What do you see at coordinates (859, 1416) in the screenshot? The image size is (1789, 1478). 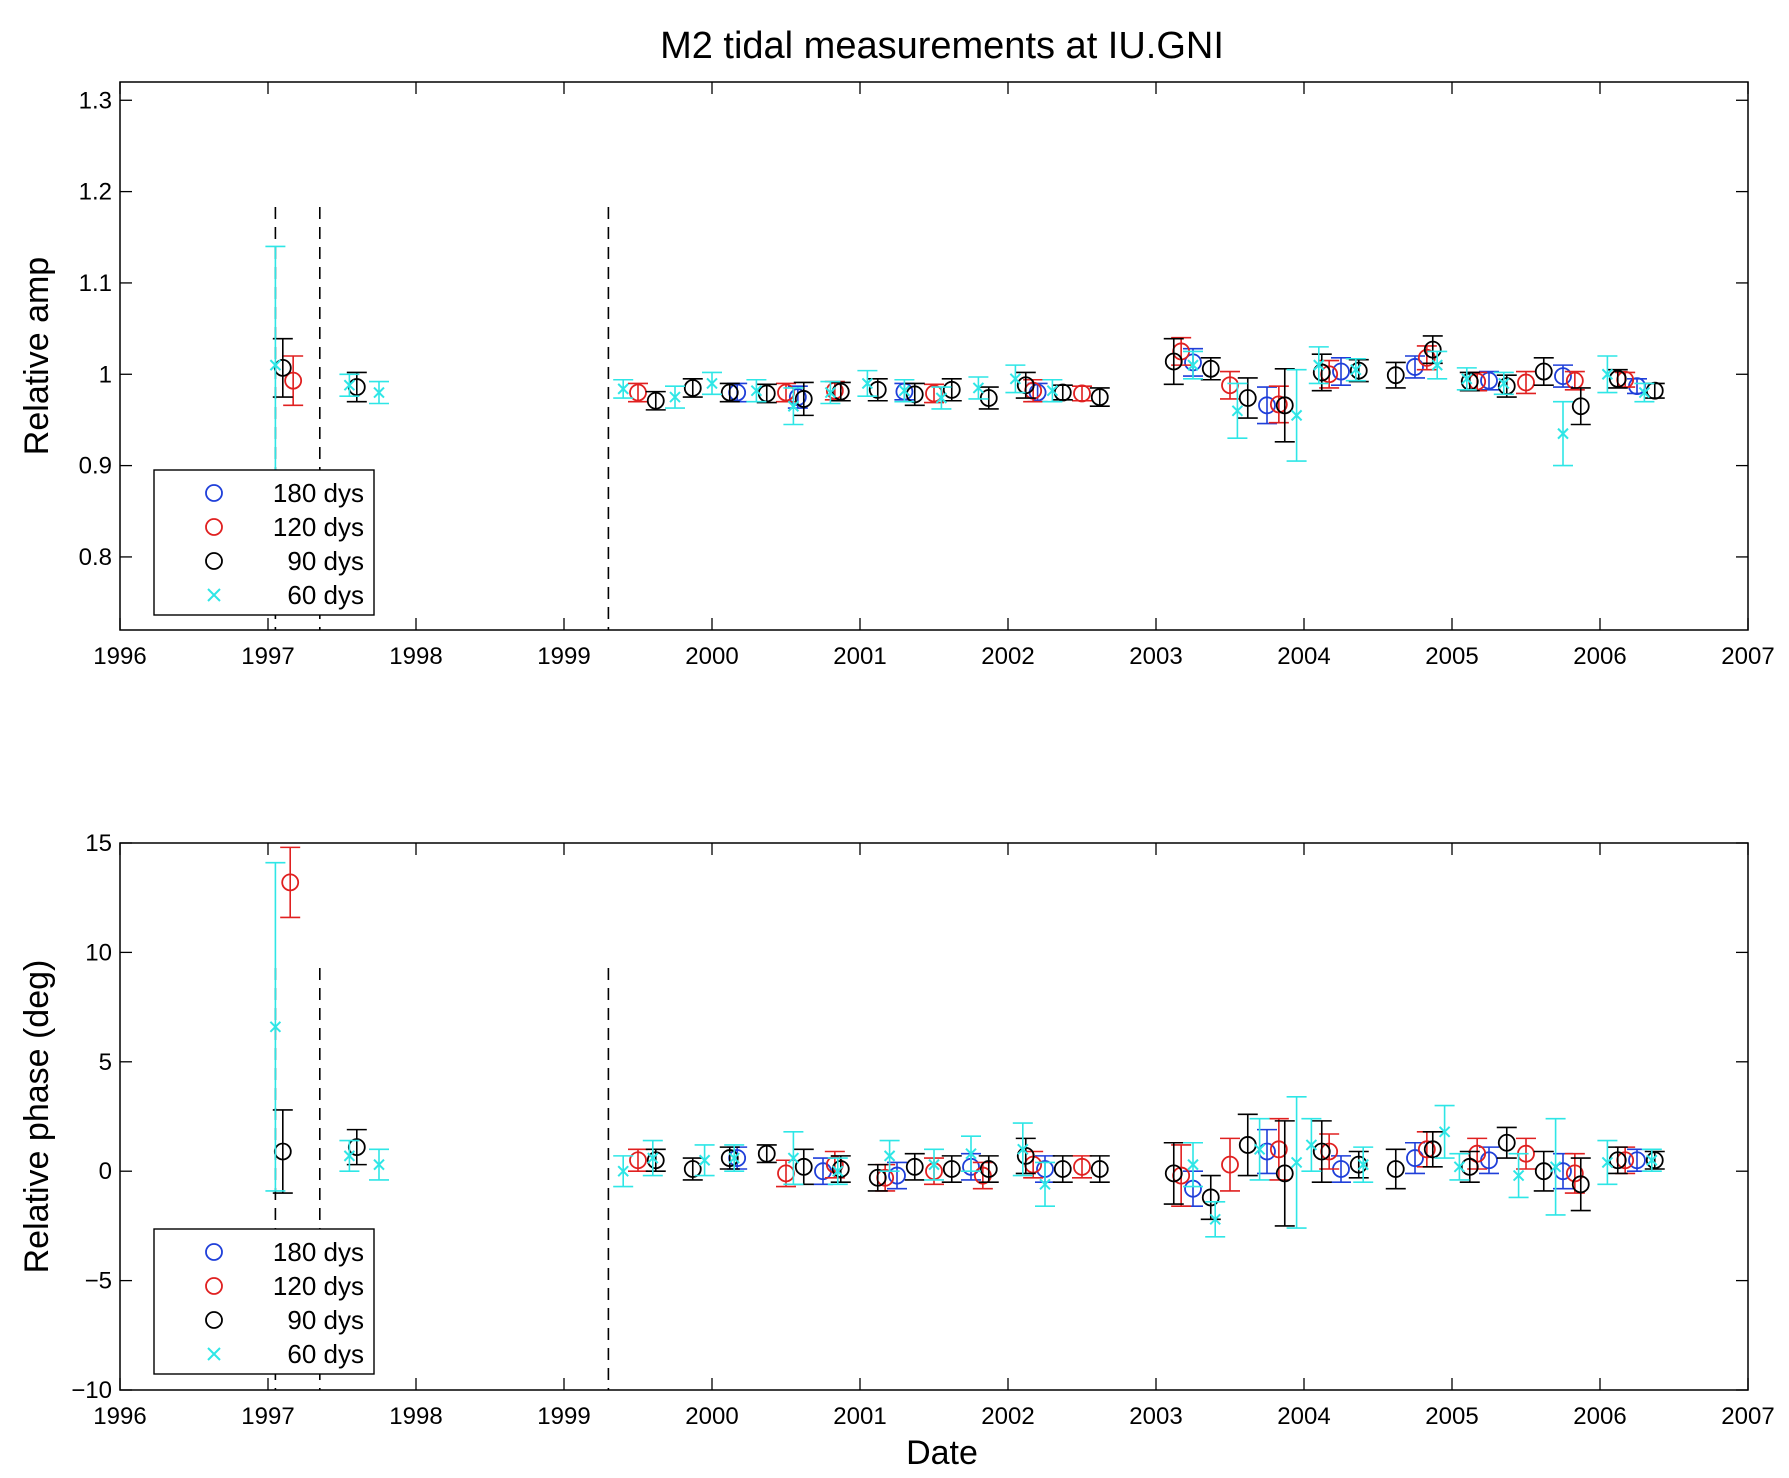 I see `x-tick-label: 2001` at bounding box center [859, 1416].